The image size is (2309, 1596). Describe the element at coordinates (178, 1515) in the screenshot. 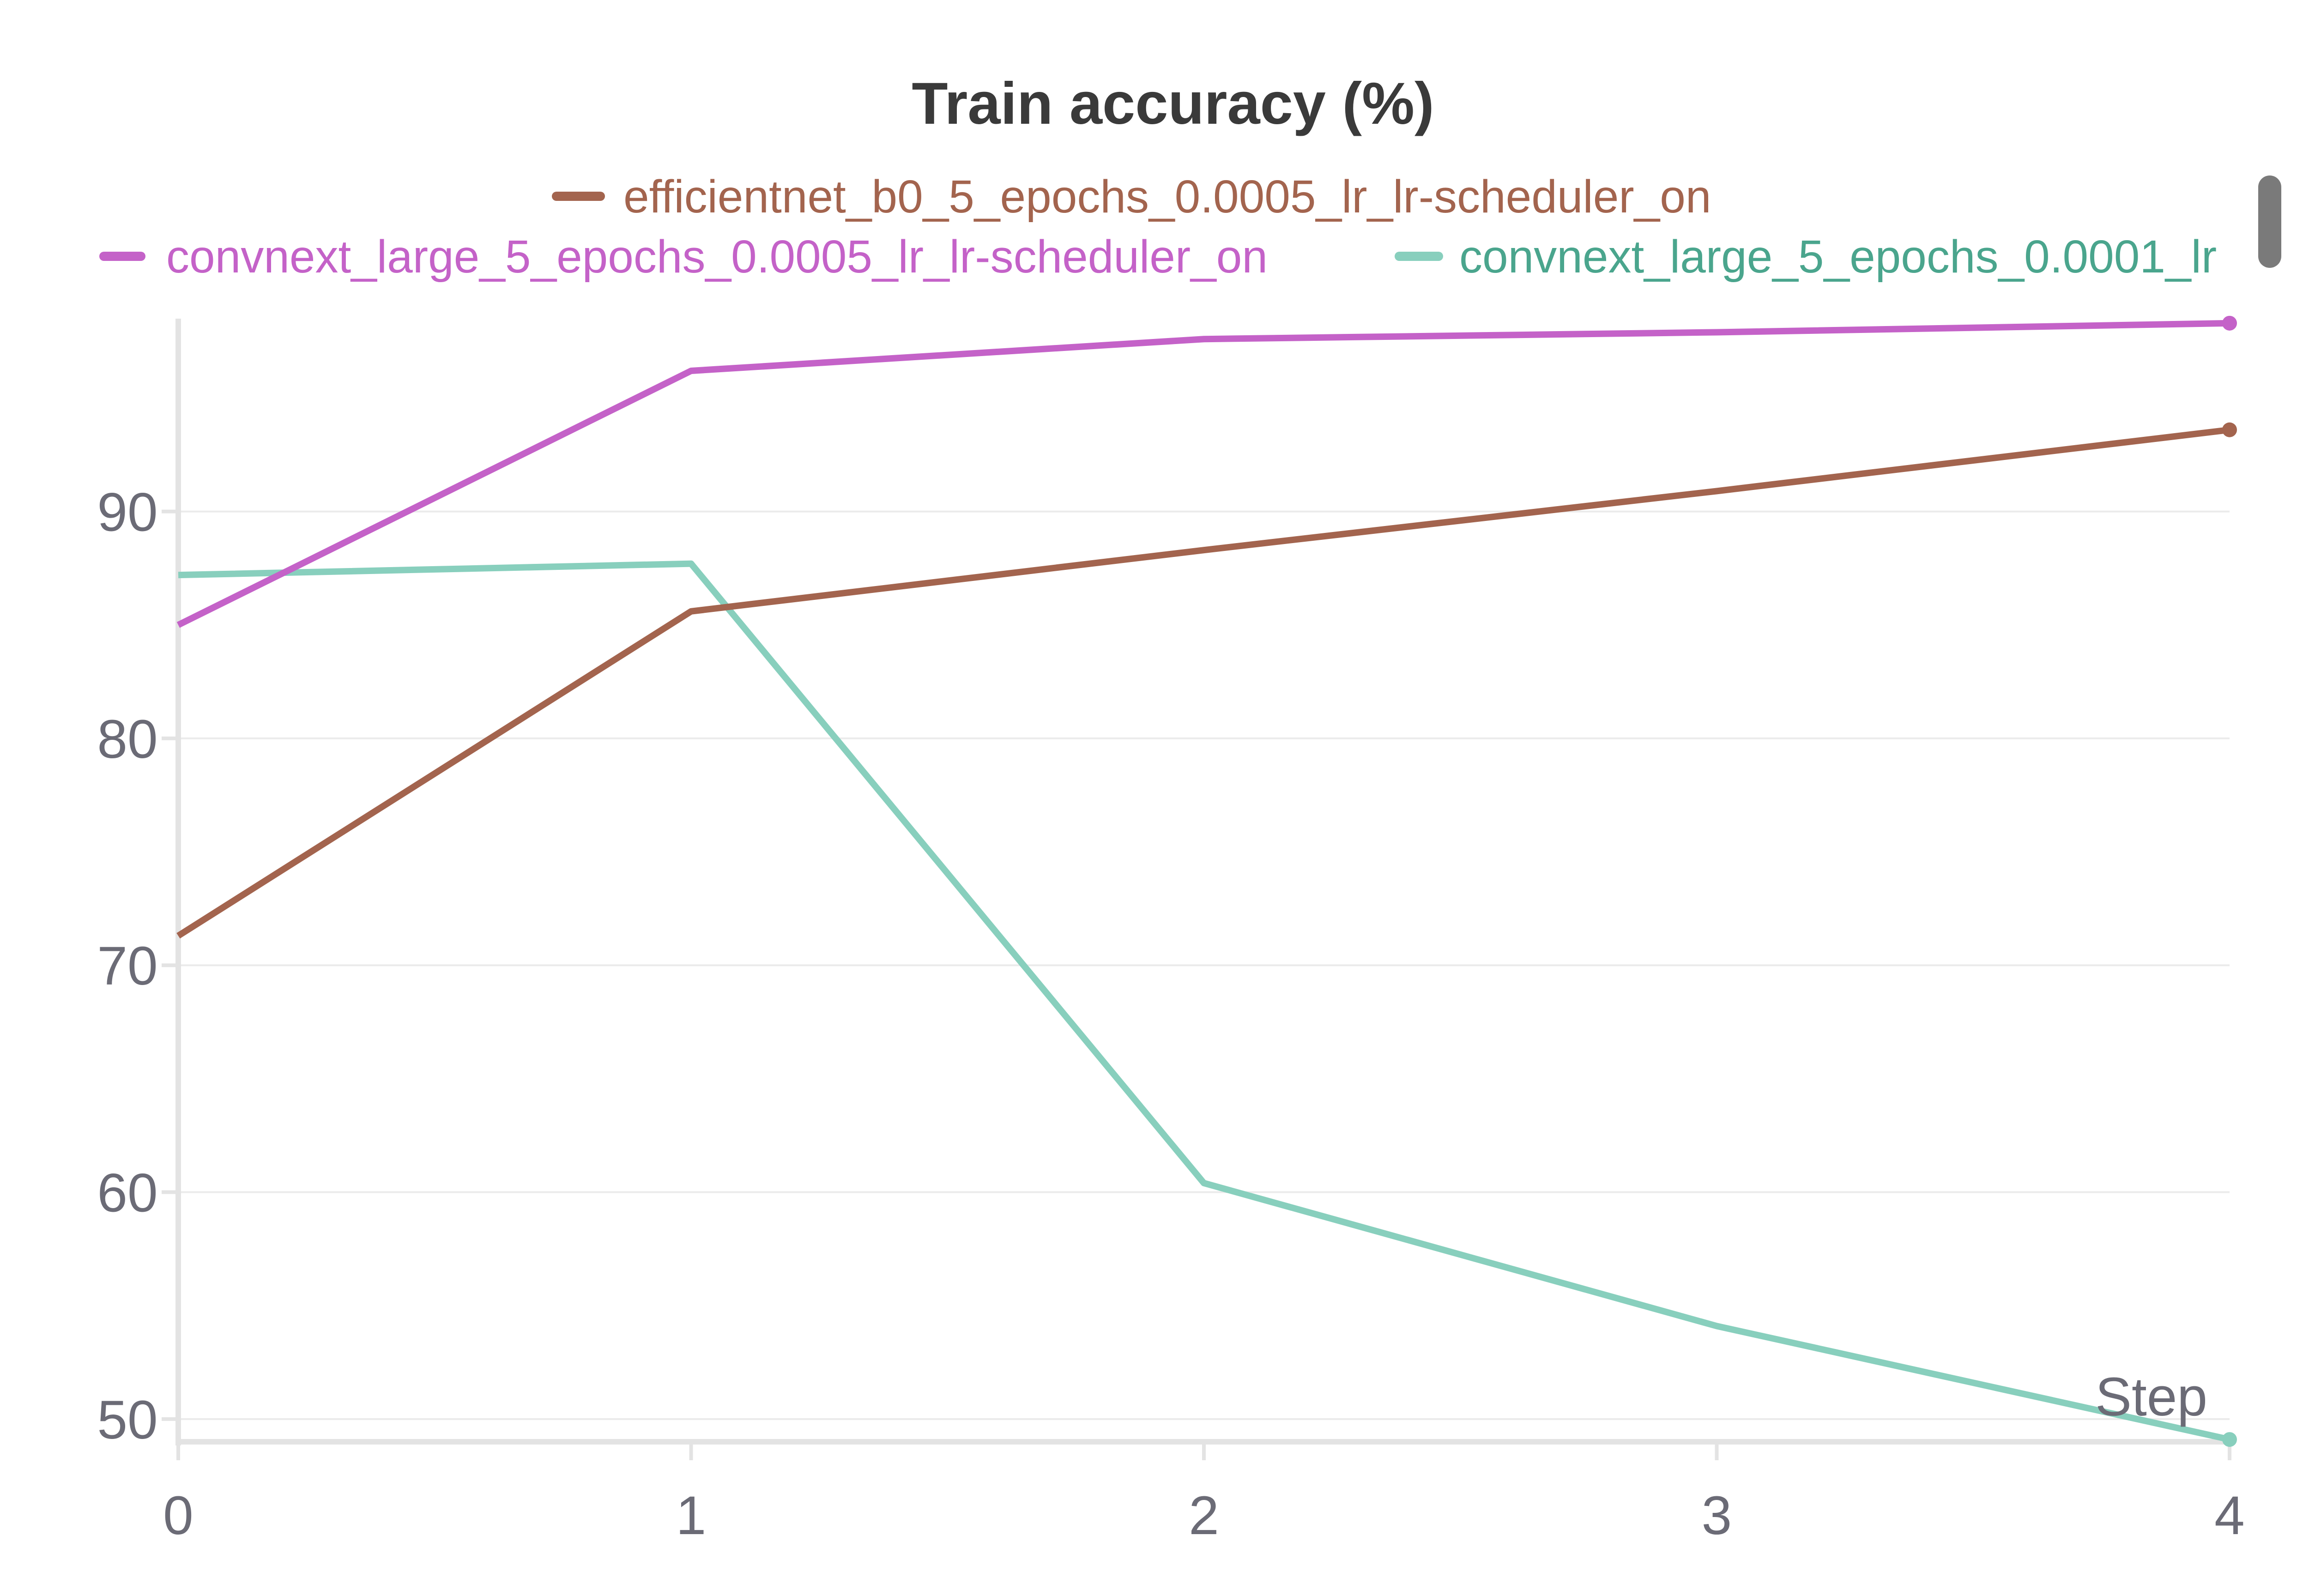

I see `x-tick-label: 0` at that location.